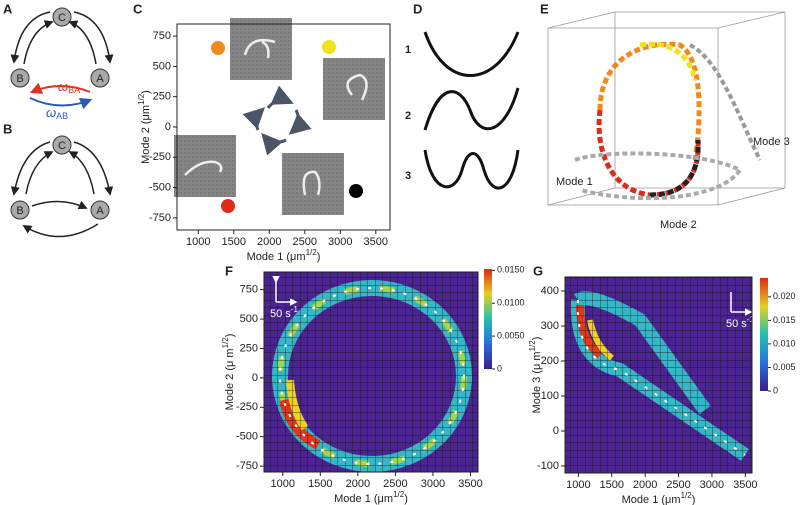  Describe the element at coordinates (462, 95) in the screenshot. I see `panel-d: D 1 2 3` at that location.